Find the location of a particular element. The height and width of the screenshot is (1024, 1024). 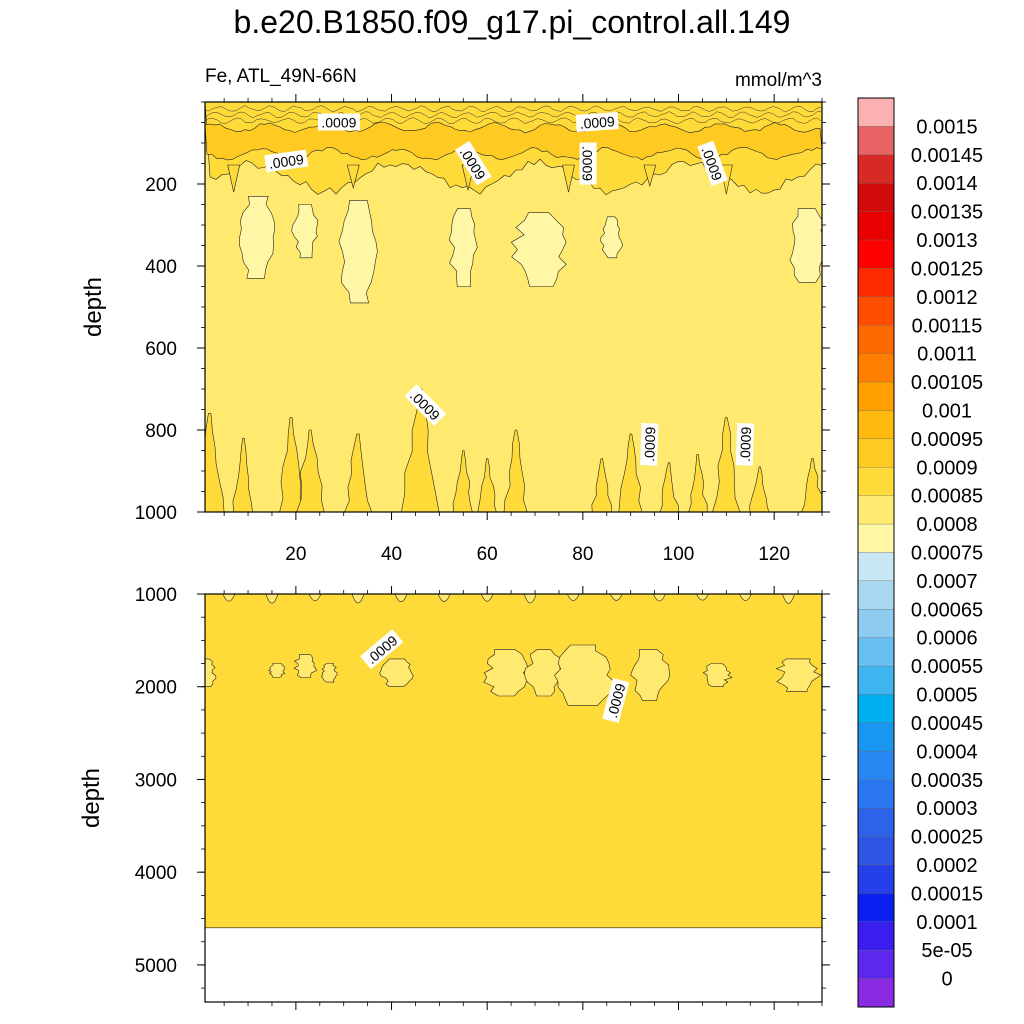

colorbar-label: 0.0005 is located at coordinates (946, 696).